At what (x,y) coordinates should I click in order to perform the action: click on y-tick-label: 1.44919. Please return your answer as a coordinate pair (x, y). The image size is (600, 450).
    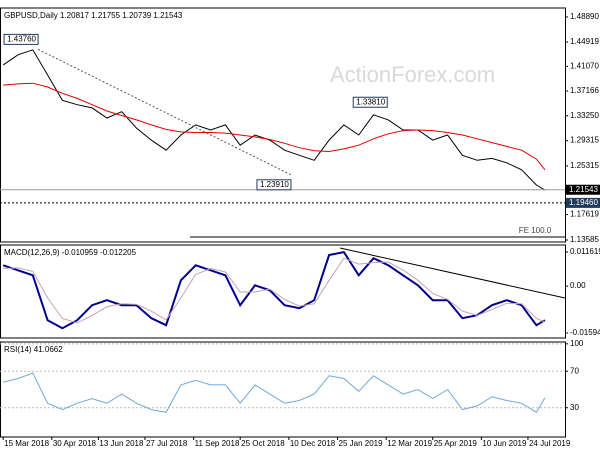
    Looking at the image, I should click on (584, 41).